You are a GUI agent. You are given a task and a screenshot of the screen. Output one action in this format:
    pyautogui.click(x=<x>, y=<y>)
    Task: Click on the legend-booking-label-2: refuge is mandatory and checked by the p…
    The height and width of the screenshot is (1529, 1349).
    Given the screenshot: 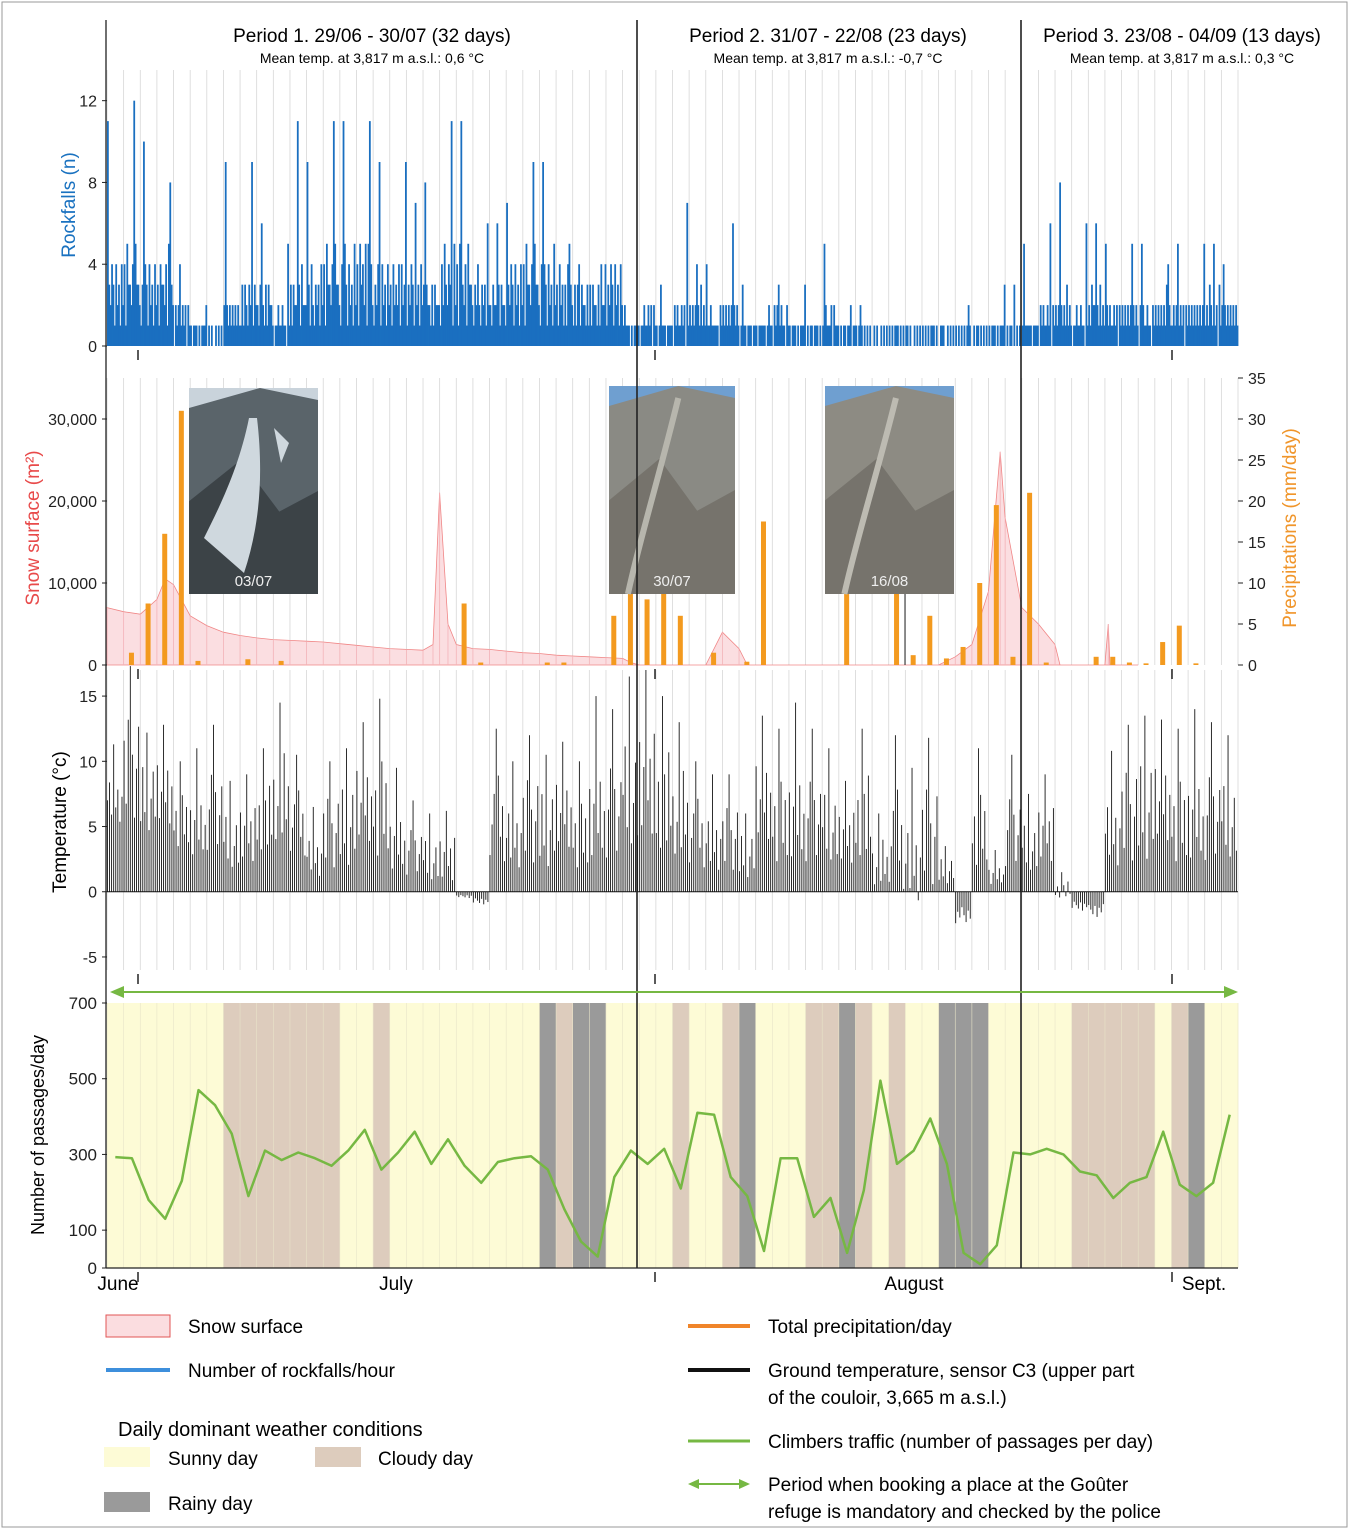 What is the action you would take?
    pyautogui.click(x=964, y=1512)
    